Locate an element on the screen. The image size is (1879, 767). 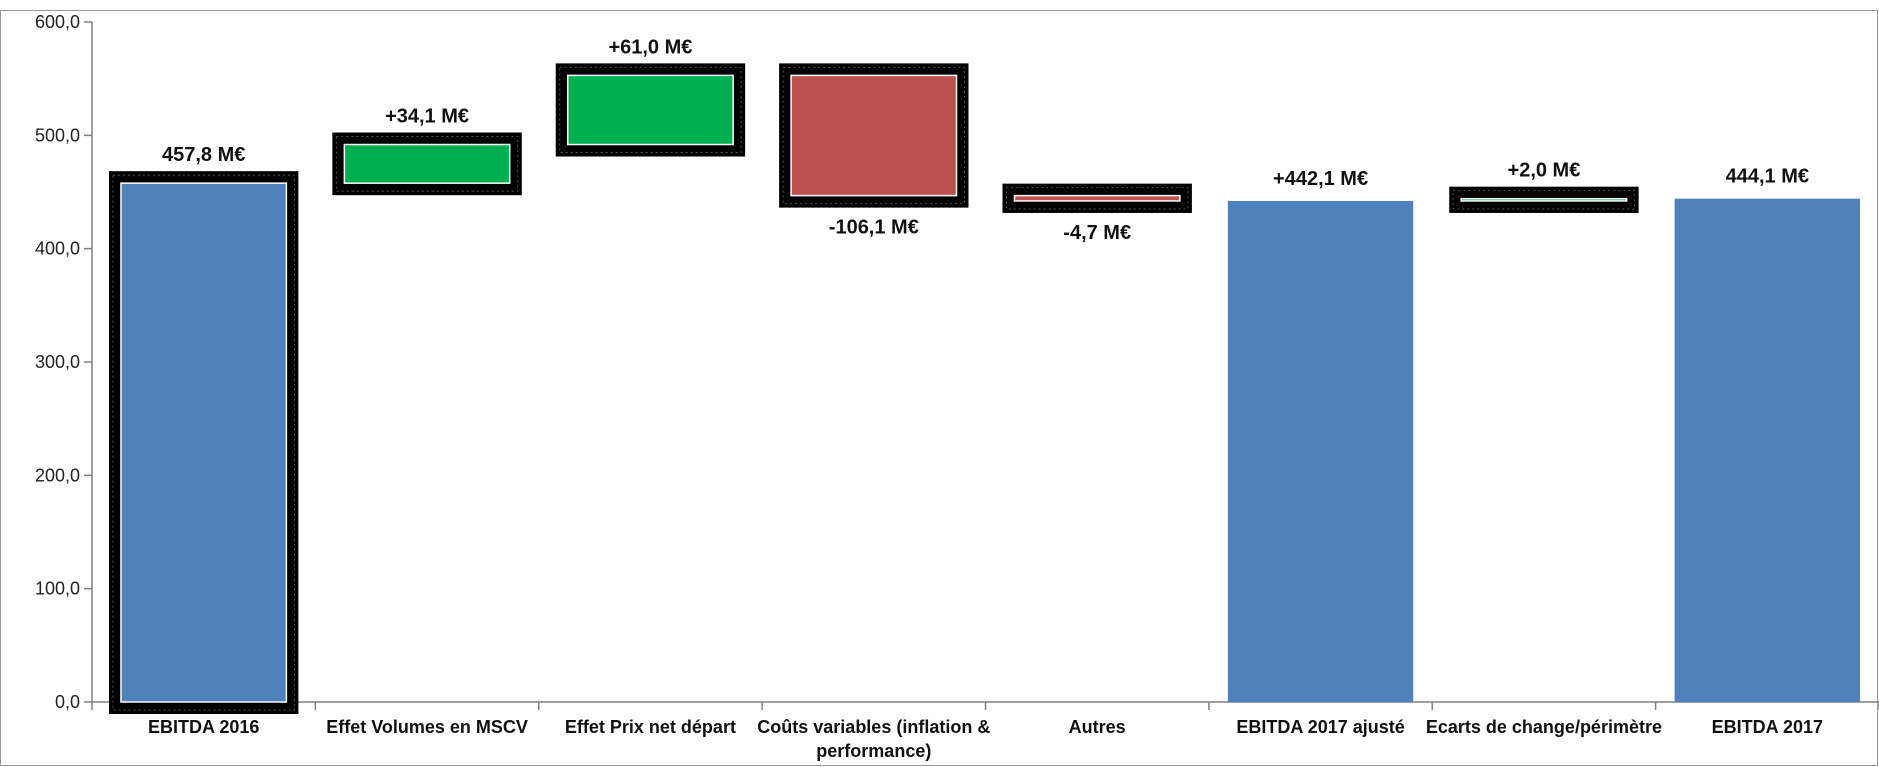
y-tick-label: 300,0 is located at coordinates (57, 362).